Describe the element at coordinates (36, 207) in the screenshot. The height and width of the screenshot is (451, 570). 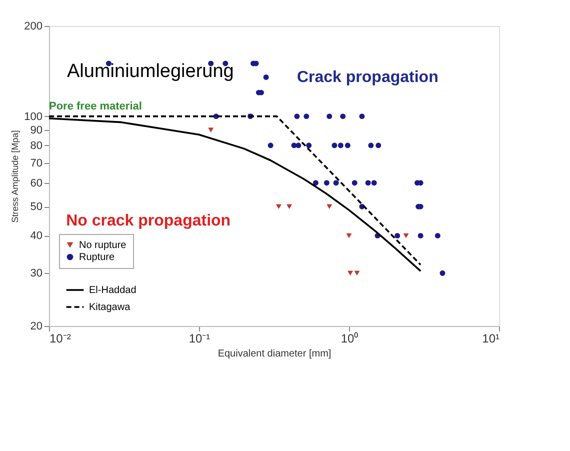
I see `y-tick-label: 50` at that location.